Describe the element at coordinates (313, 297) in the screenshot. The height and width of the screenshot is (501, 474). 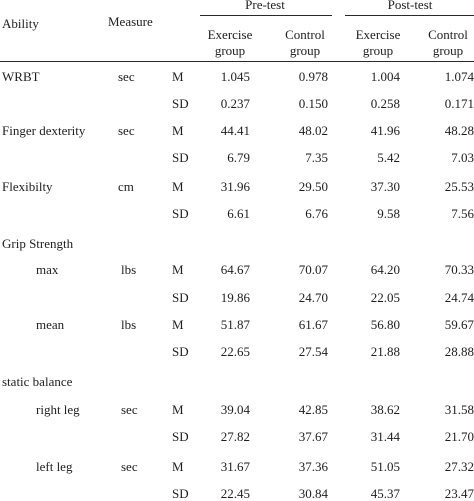
I see `cell-pre-control: 24.70` at that location.